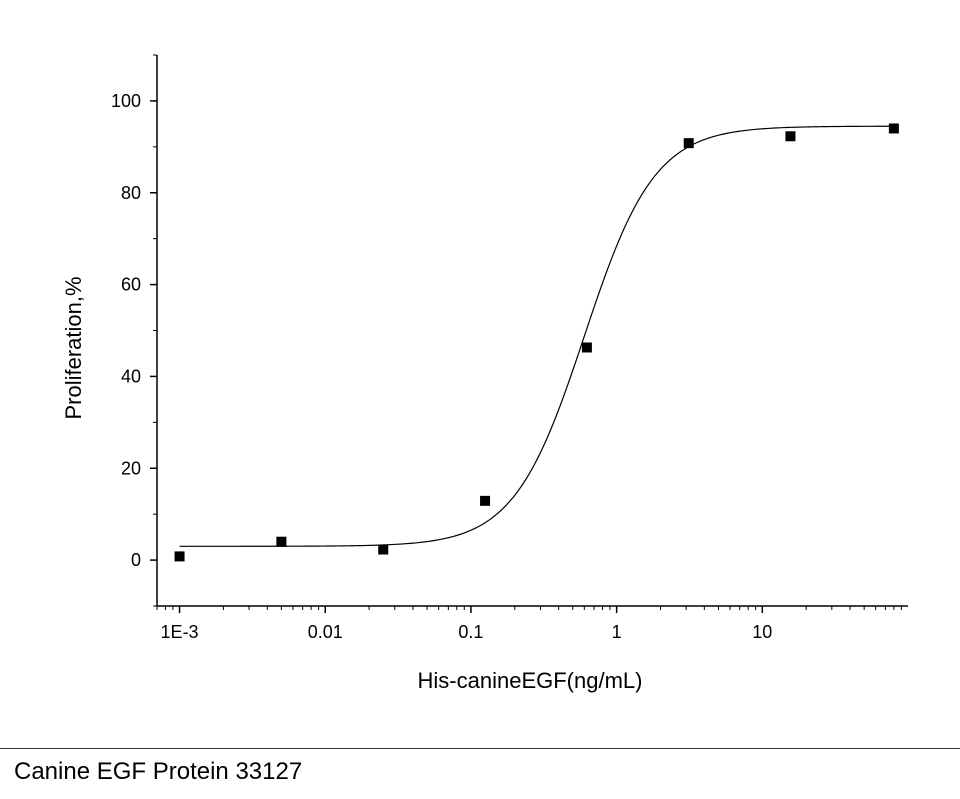 The height and width of the screenshot is (799, 960). What do you see at coordinates (480, 748) in the screenshot?
I see `caption-divider` at bounding box center [480, 748].